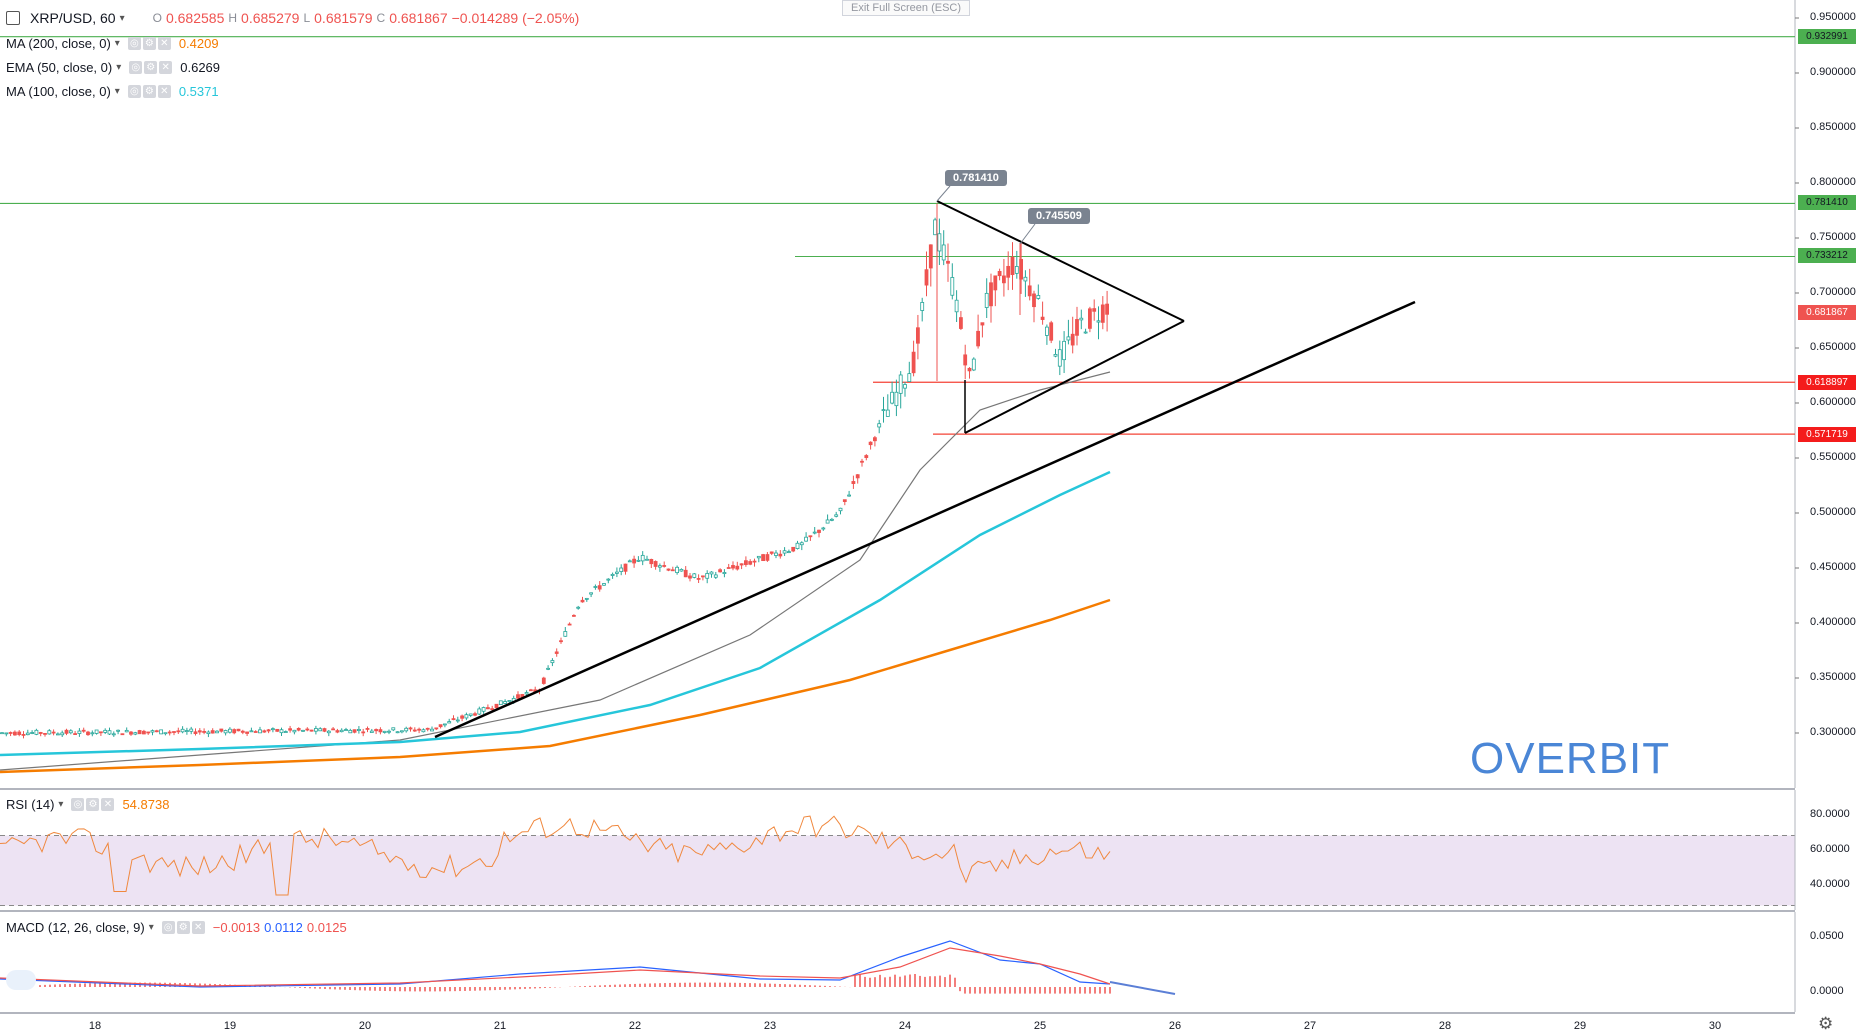 The image size is (1857, 1035). Describe the element at coordinates (59, 67) in the screenshot. I see `indicator-label: EMA (50, close, 0)` at that location.